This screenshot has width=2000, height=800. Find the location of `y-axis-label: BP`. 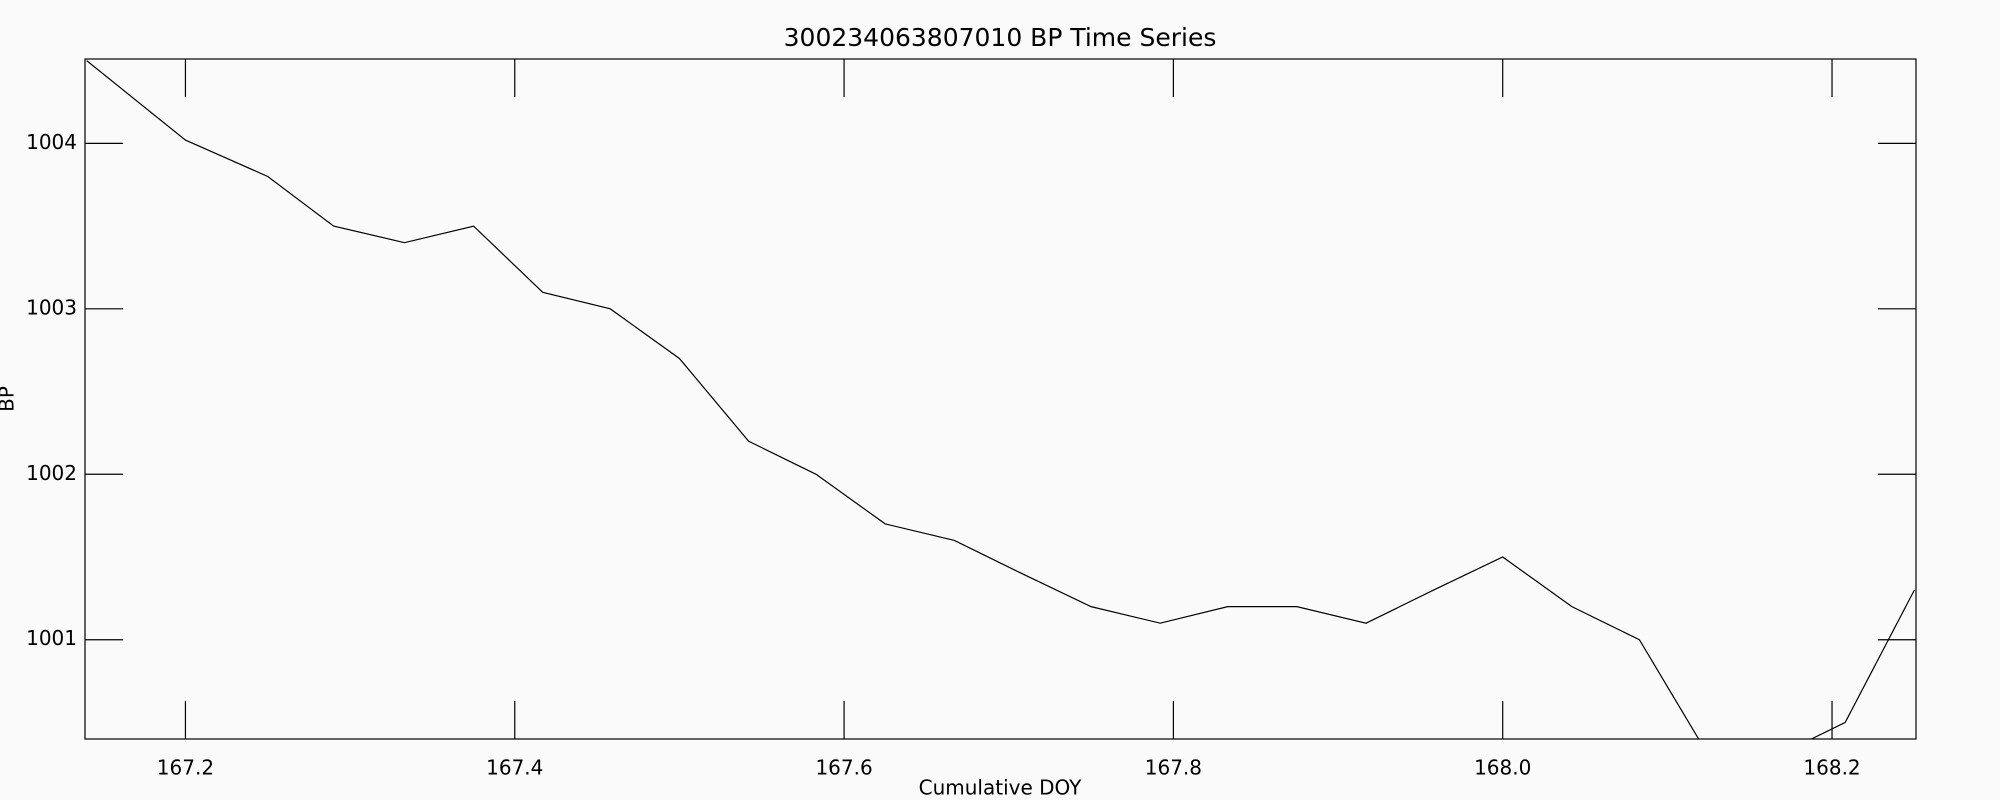

y-axis-label: BP is located at coordinates (9, 399).